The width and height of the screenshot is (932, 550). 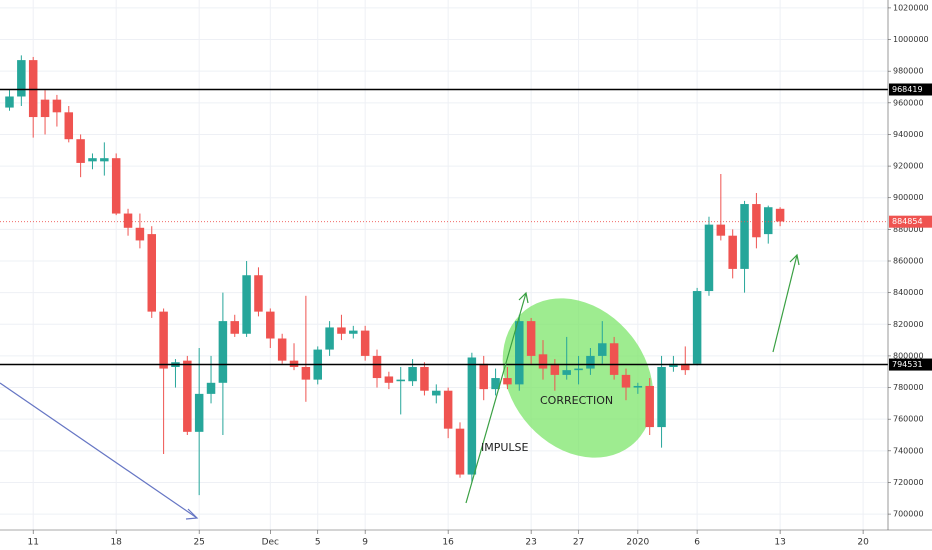 I want to click on y-tick-label: 760000, so click(x=908, y=419).